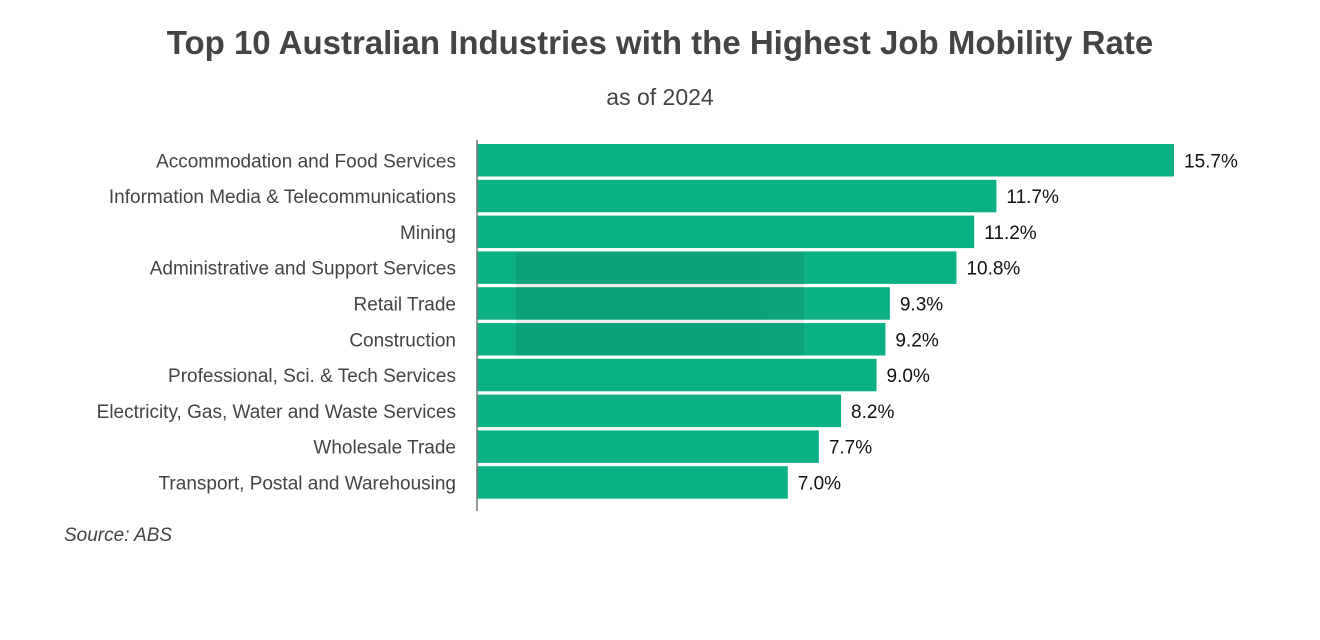 Image resolution: width=1320 pixels, height=640 pixels. What do you see at coordinates (384, 448) in the screenshot?
I see `category-label: Wholesale Trade` at bounding box center [384, 448].